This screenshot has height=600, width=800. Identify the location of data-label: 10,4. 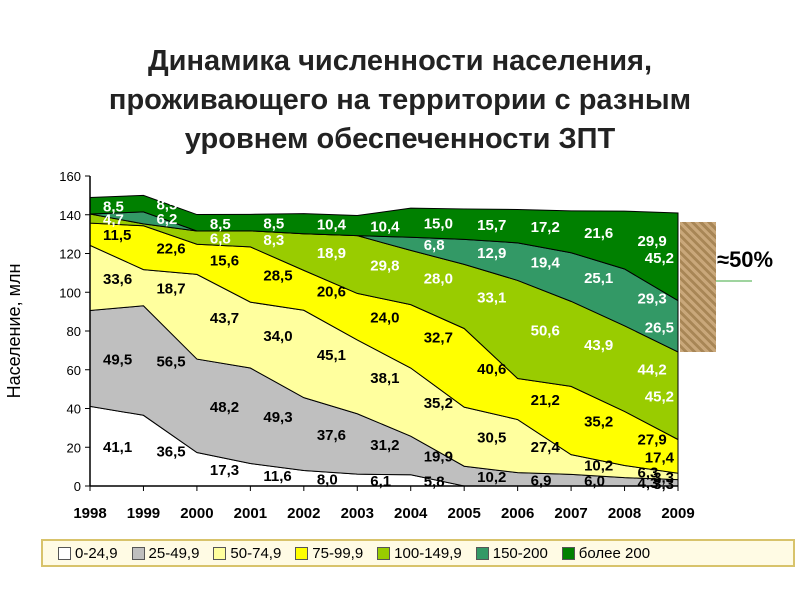
(332, 225).